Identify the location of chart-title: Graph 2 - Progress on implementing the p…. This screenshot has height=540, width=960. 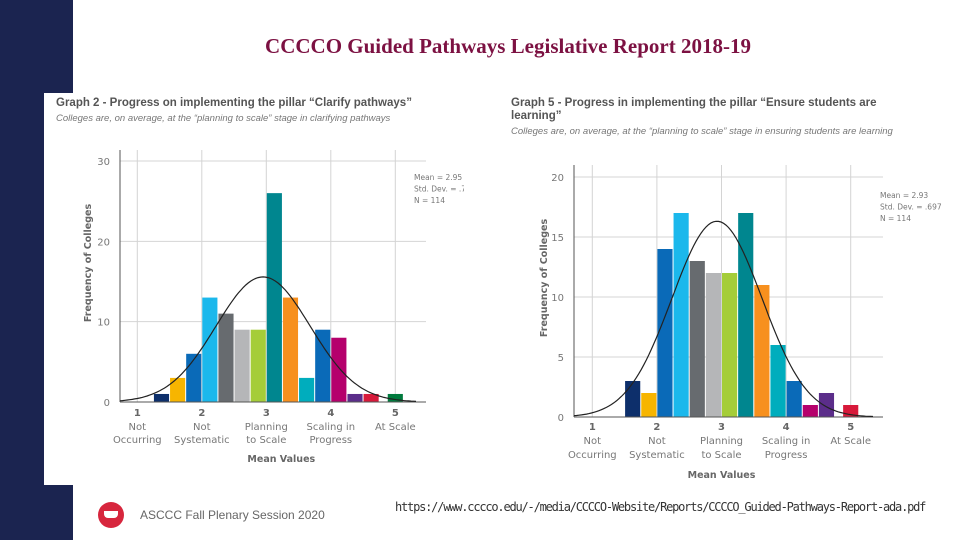
(234, 103).